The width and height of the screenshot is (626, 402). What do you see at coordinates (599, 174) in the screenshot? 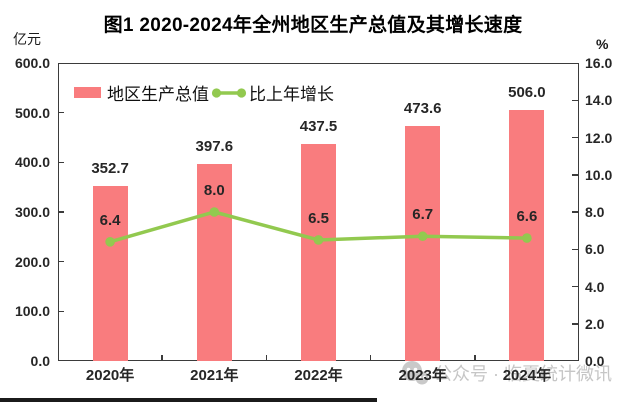
I see `right-axis-tick-label: 10.0` at bounding box center [599, 174].